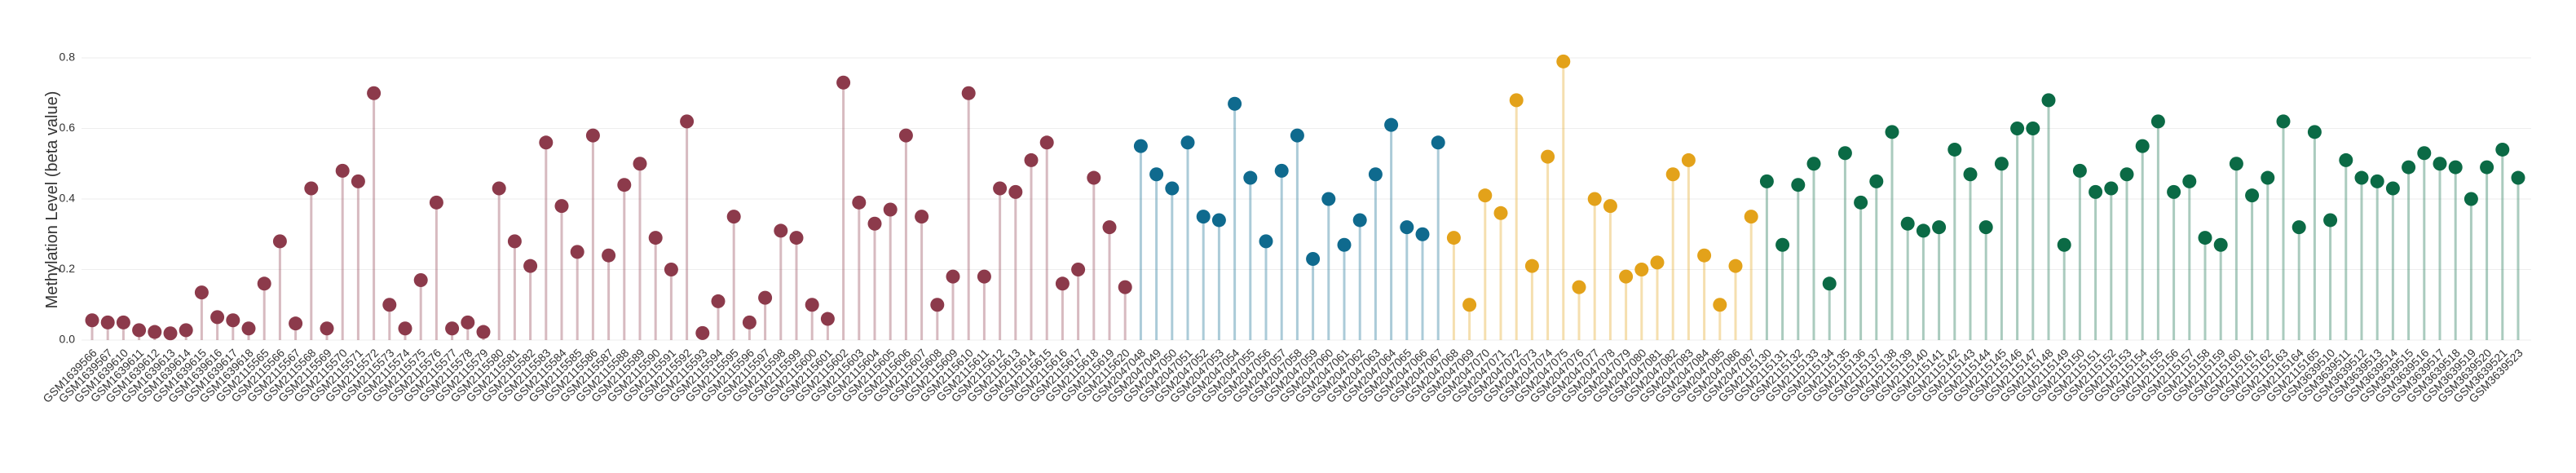 This screenshot has height=473, width=2576. I want to click on y-tick-label: 0.2, so click(68, 268).